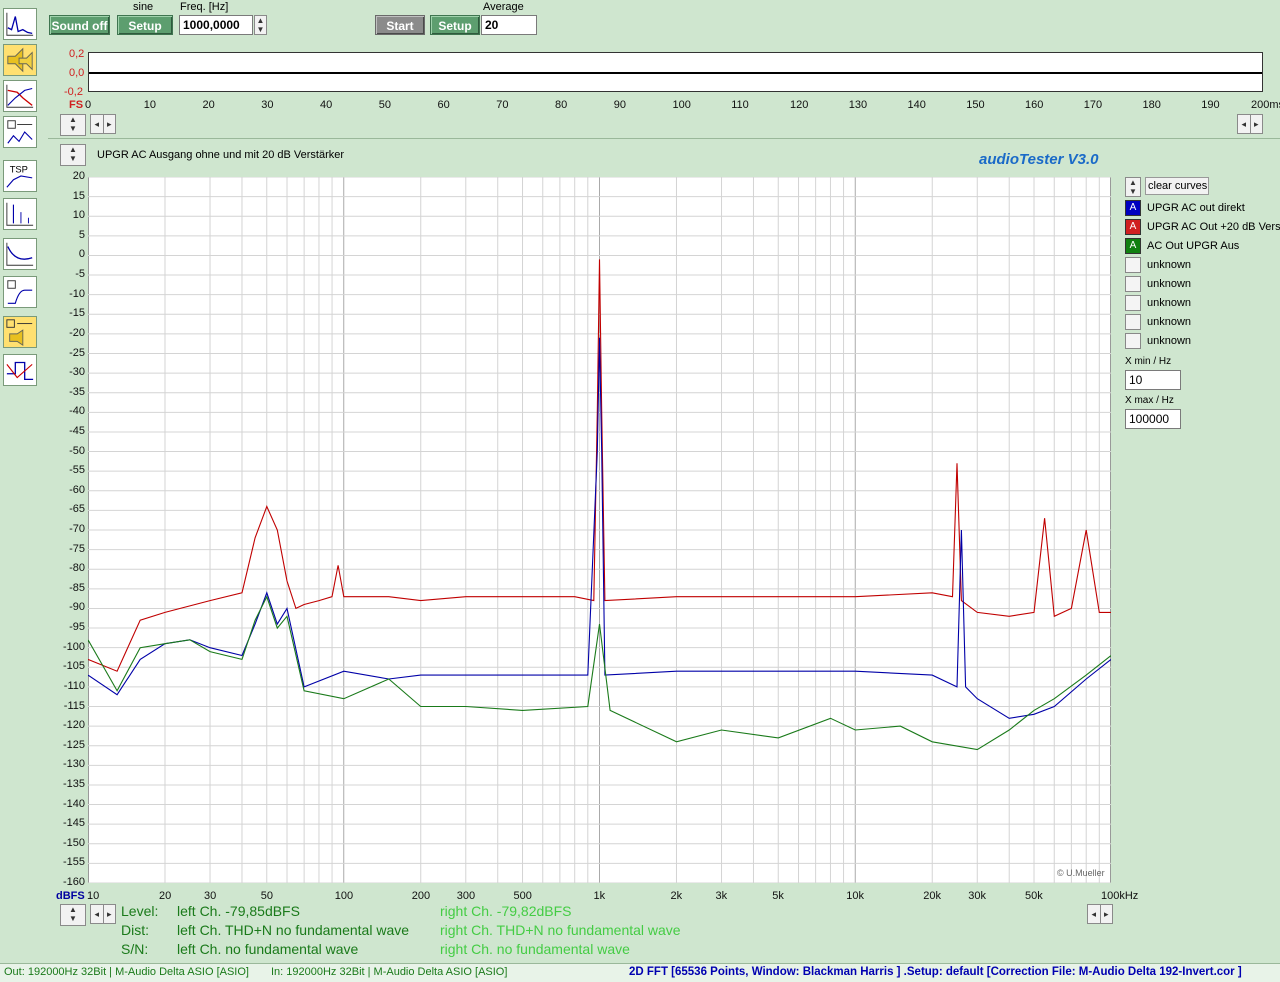 The height and width of the screenshot is (982, 1280). Describe the element at coordinates (326, 105) in the screenshot. I see `scope-x-tick: 40` at that location.